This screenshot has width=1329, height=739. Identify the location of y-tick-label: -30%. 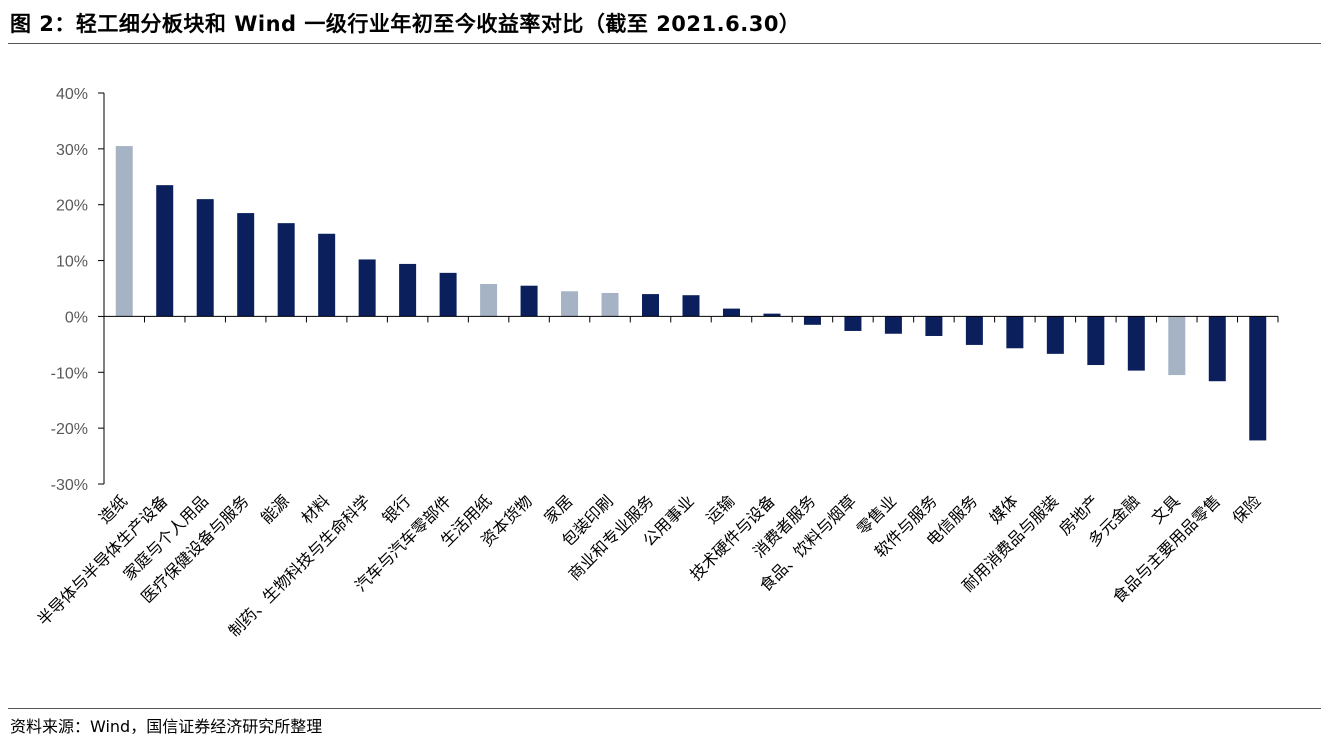
(69, 485).